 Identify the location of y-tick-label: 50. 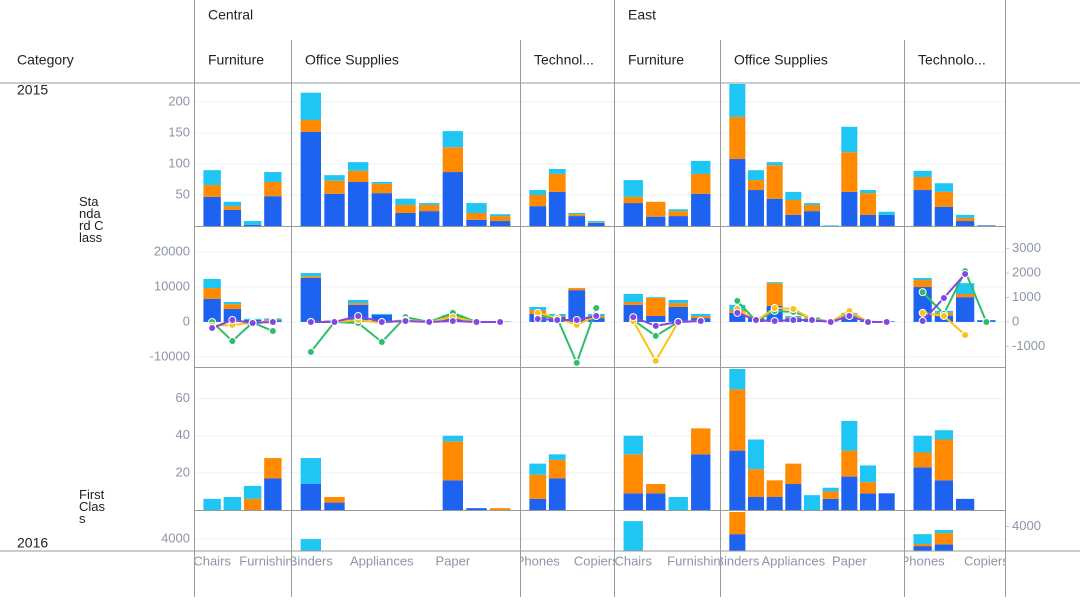
(183, 193).